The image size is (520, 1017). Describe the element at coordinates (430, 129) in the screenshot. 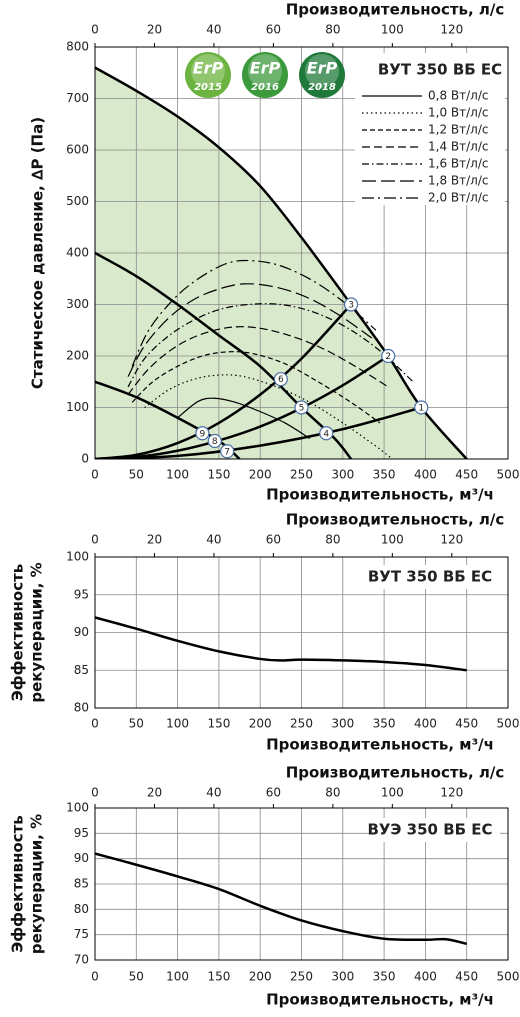

I see `legend-box` at that location.